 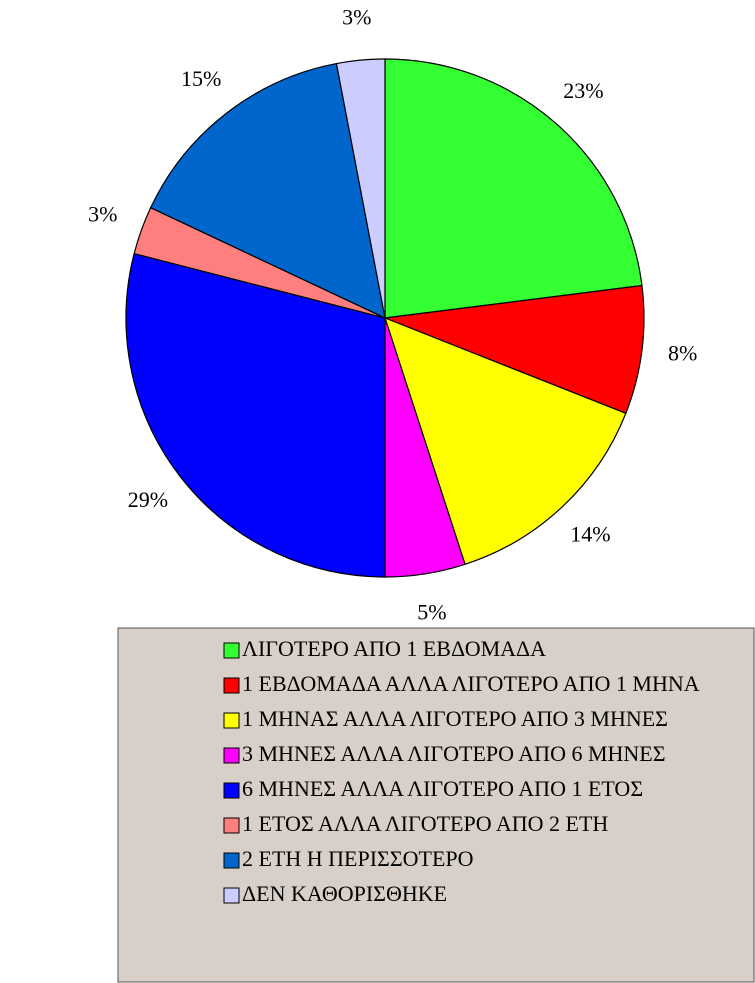 I want to click on data-label: 29%, so click(x=148, y=499).